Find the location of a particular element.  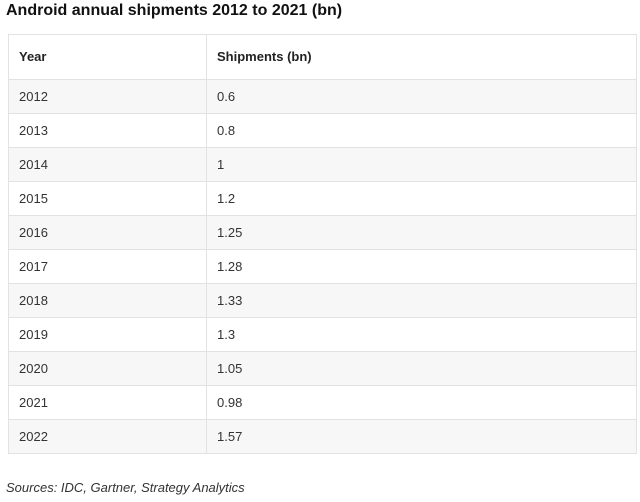

table-row: 2014 1 is located at coordinates (322, 164).